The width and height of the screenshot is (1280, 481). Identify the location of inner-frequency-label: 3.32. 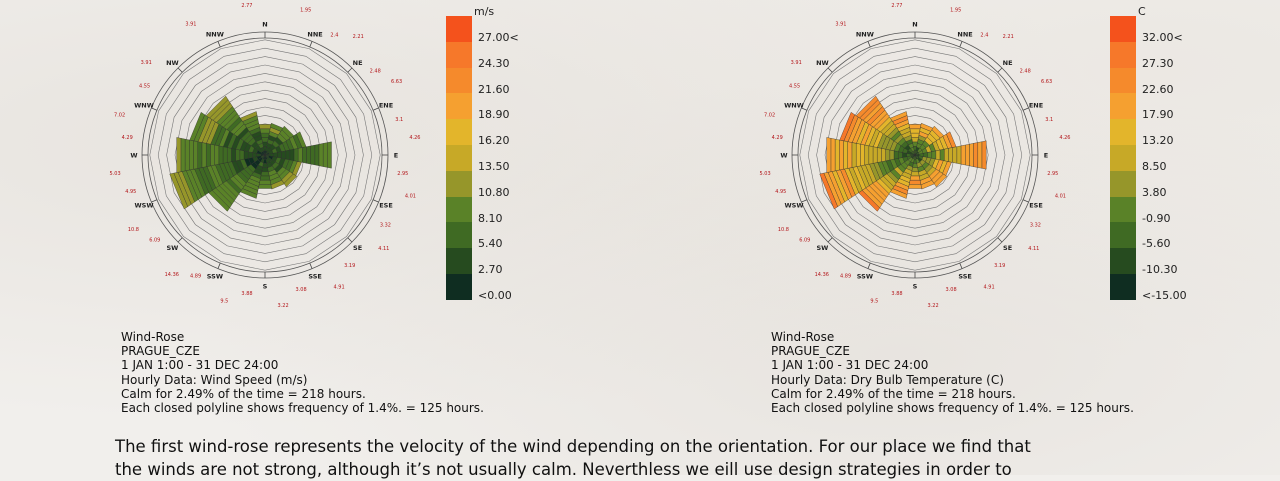
(385, 225).